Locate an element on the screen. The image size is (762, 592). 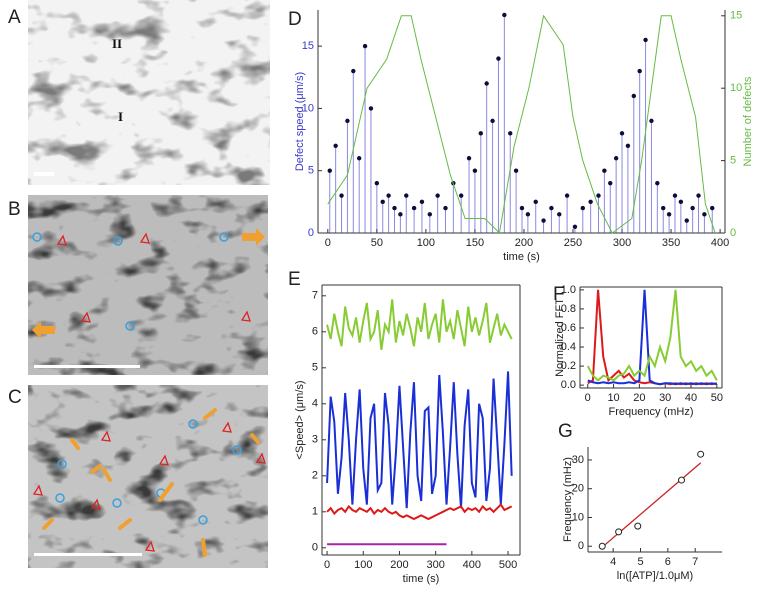
y2-tick-label: 10 is located at coordinates (736, 88).